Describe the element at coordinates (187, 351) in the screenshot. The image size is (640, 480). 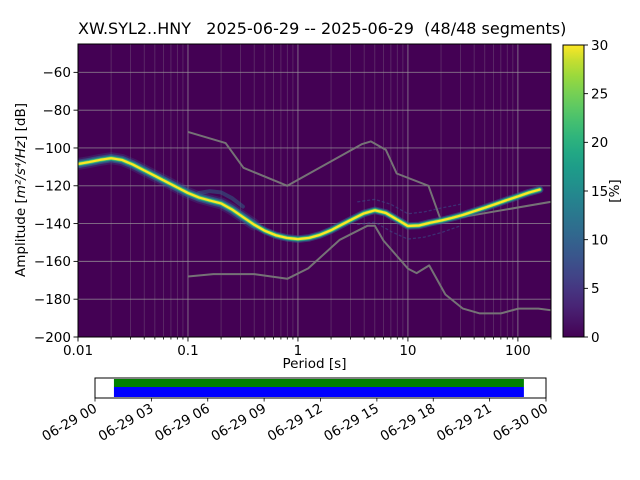
I see `x-tick-label: 0.1` at that location.